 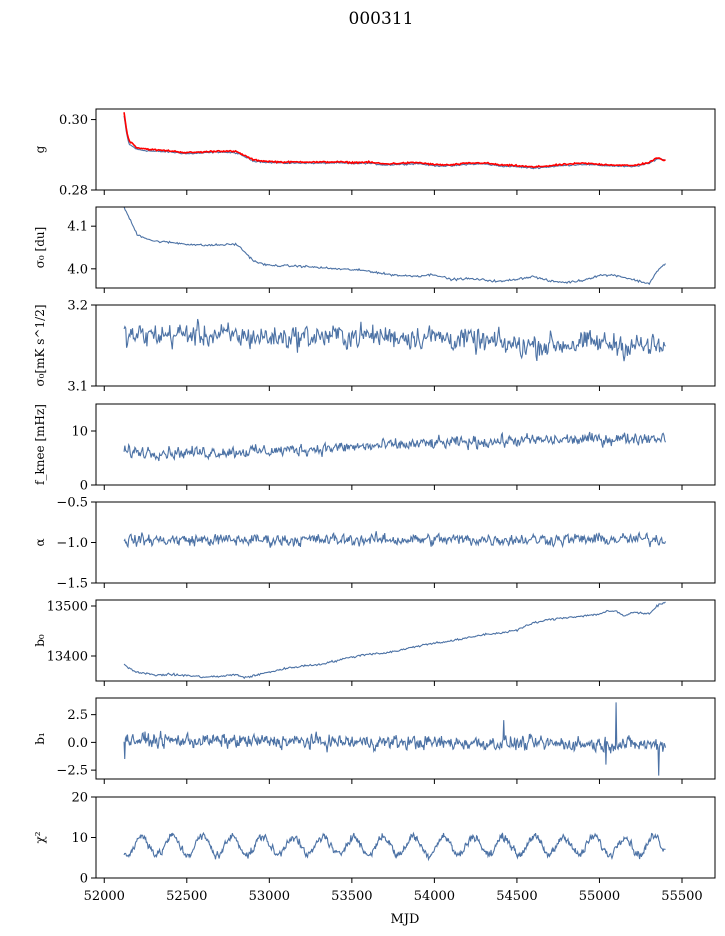 I want to click on x-tick-label: 55500, so click(x=681, y=896).